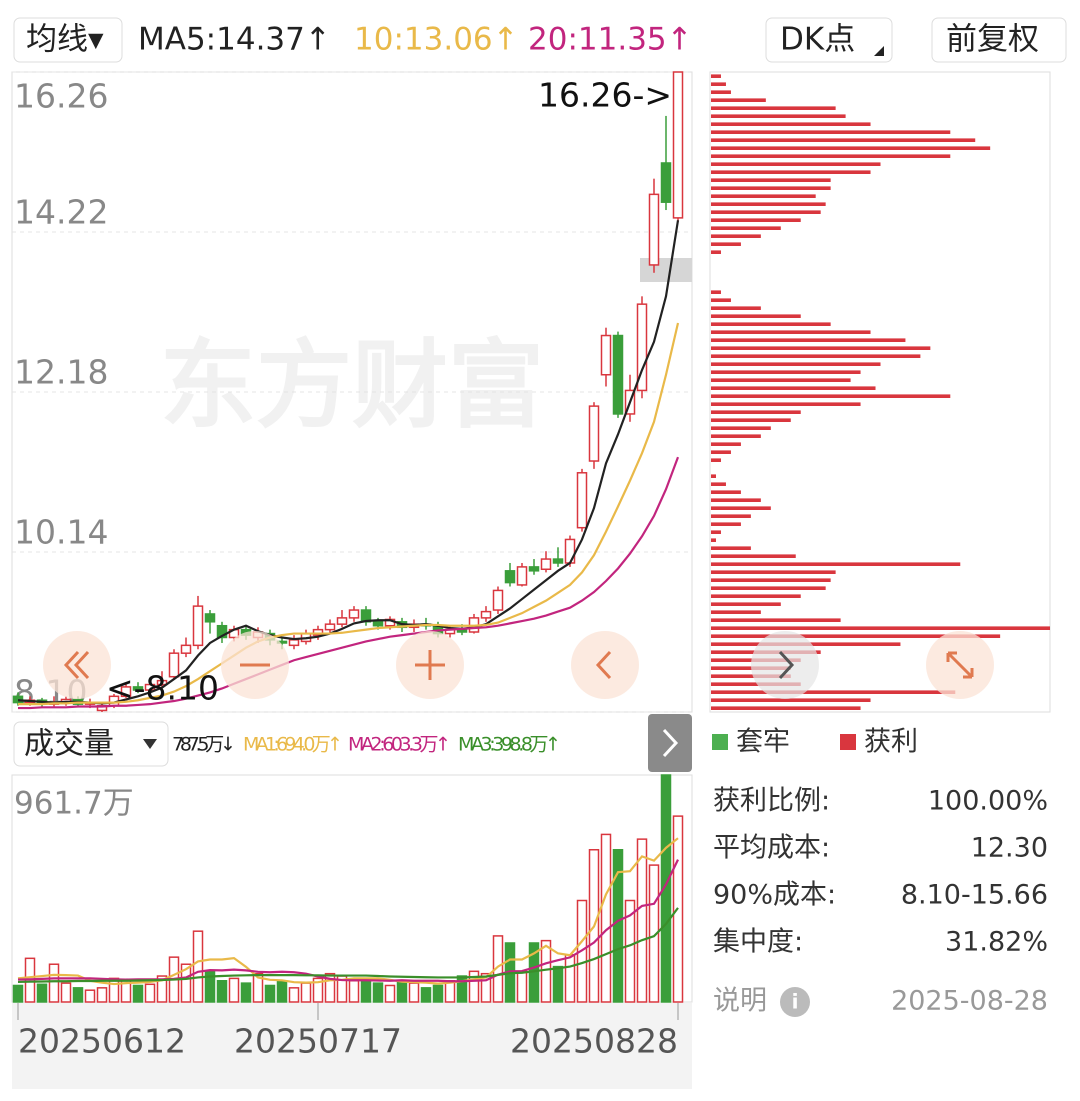 This screenshot has height=1101, width=1080. I want to click on info-icon, so click(795, 1002).